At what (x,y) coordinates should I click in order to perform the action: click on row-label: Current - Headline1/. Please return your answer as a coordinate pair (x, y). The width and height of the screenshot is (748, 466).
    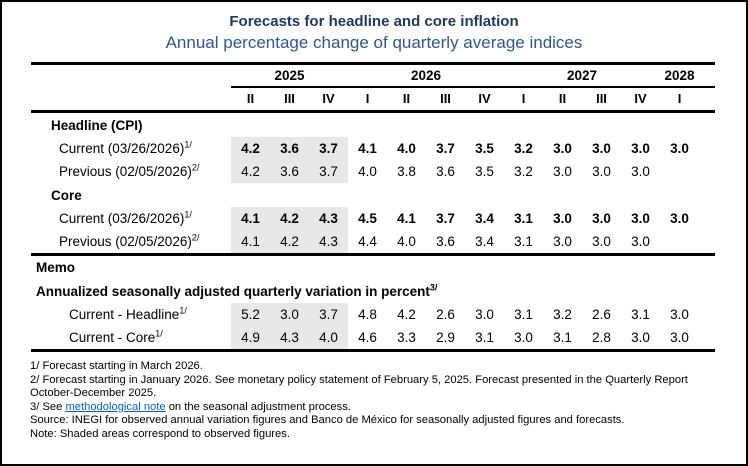
    Looking at the image, I should click on (131, 314).